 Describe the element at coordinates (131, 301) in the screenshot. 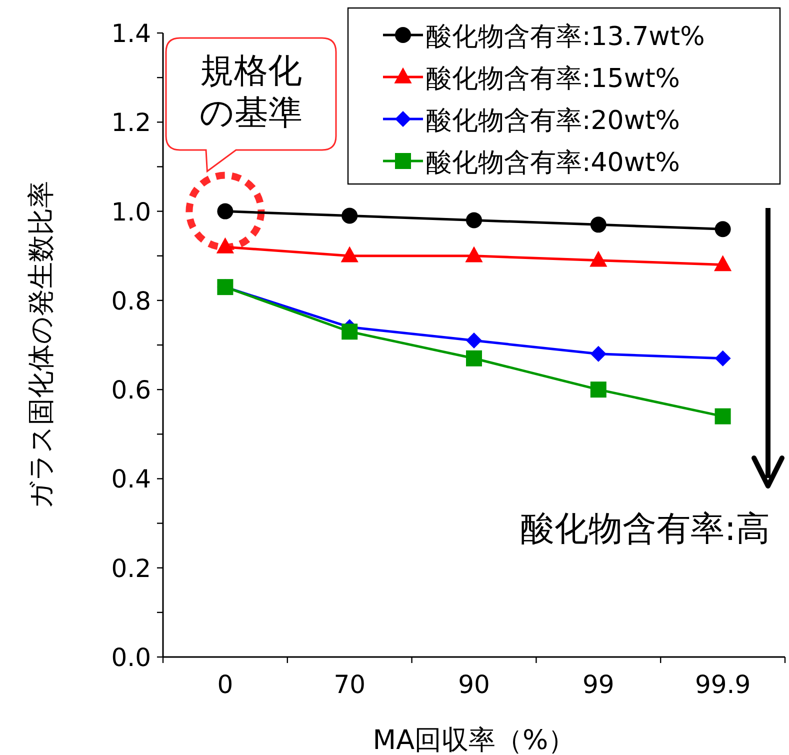

I see `y-tick-label: 0.8` at that location.